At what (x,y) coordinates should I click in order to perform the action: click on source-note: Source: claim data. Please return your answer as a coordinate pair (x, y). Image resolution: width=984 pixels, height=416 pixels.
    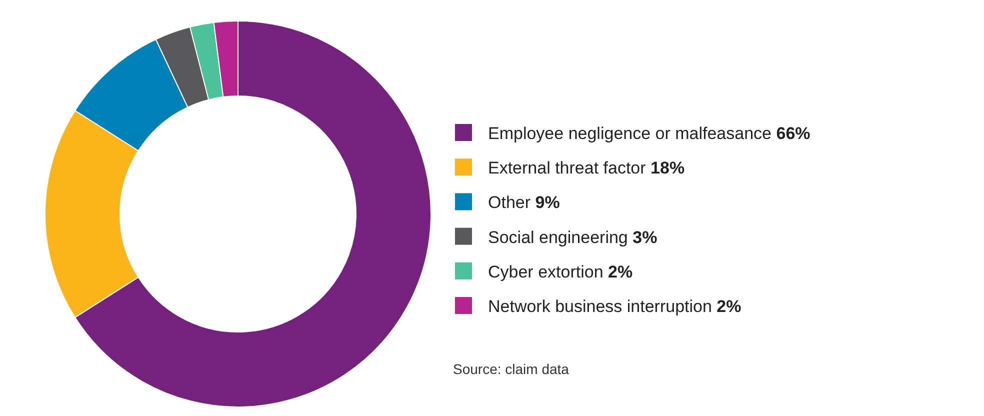
    Looking at the image, I should click on (511, 369).